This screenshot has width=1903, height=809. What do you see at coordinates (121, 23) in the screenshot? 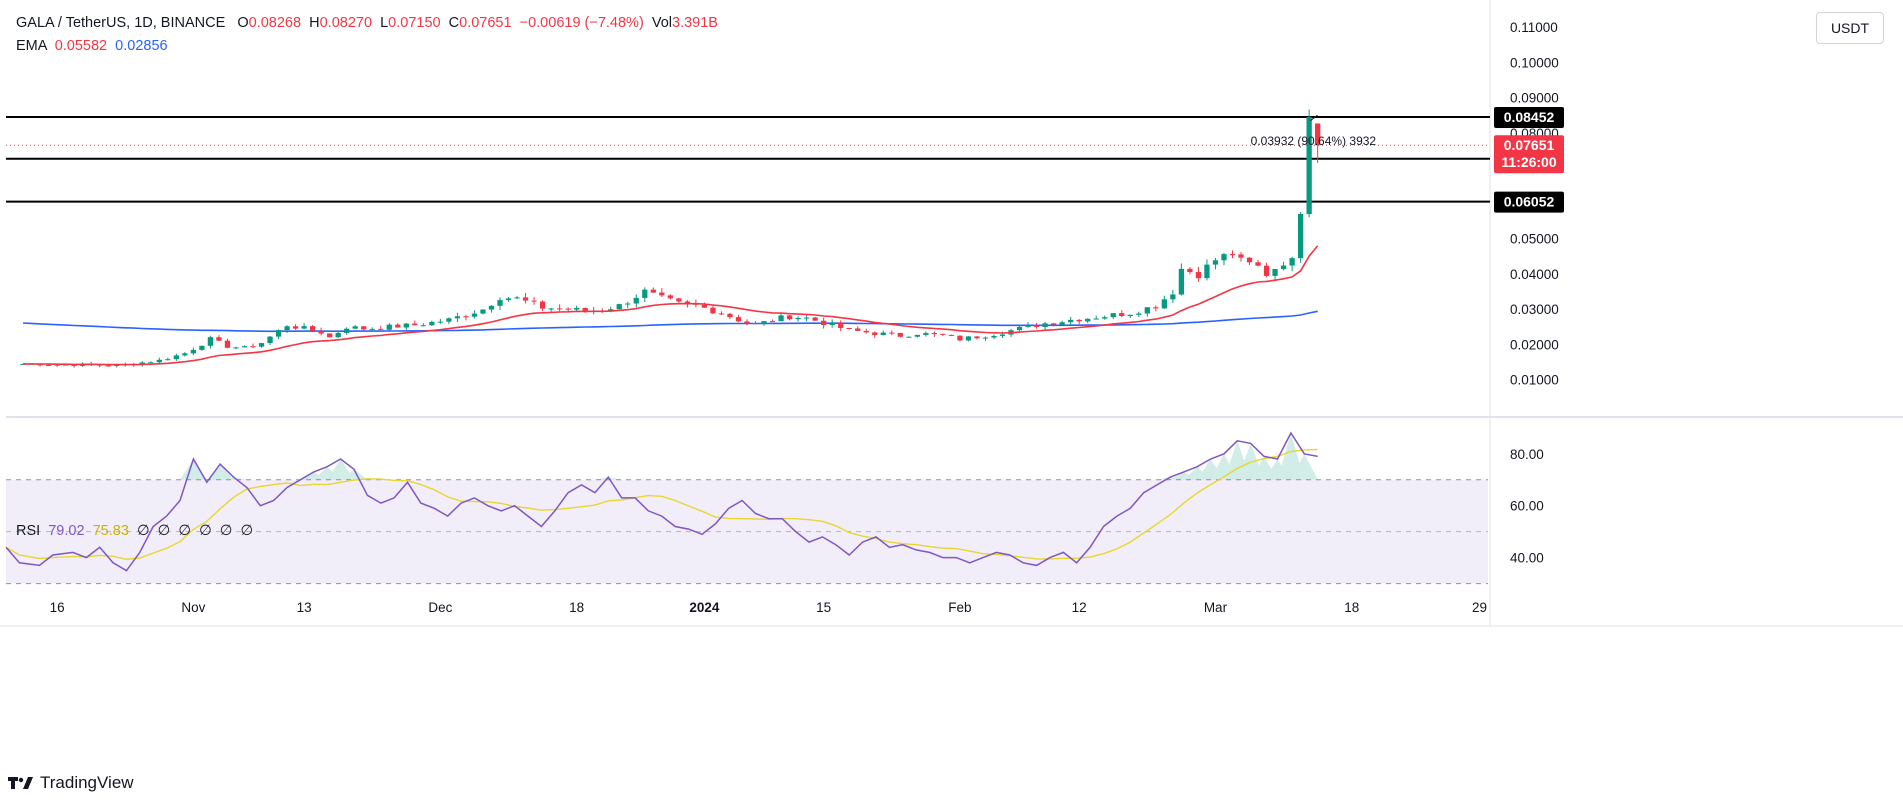
I see `symbol-title: GALA / TetherUS, 1D, BINANCE` at bounding box center [121, 23].